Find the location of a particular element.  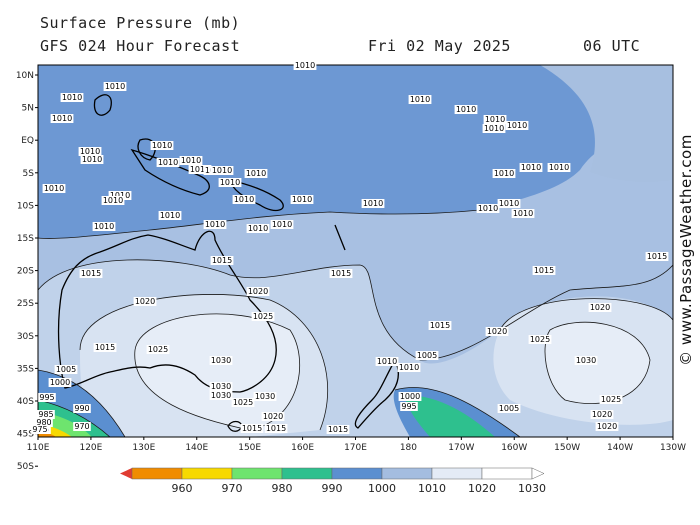

legend-value: 980 is located at coordinates (282, 488).